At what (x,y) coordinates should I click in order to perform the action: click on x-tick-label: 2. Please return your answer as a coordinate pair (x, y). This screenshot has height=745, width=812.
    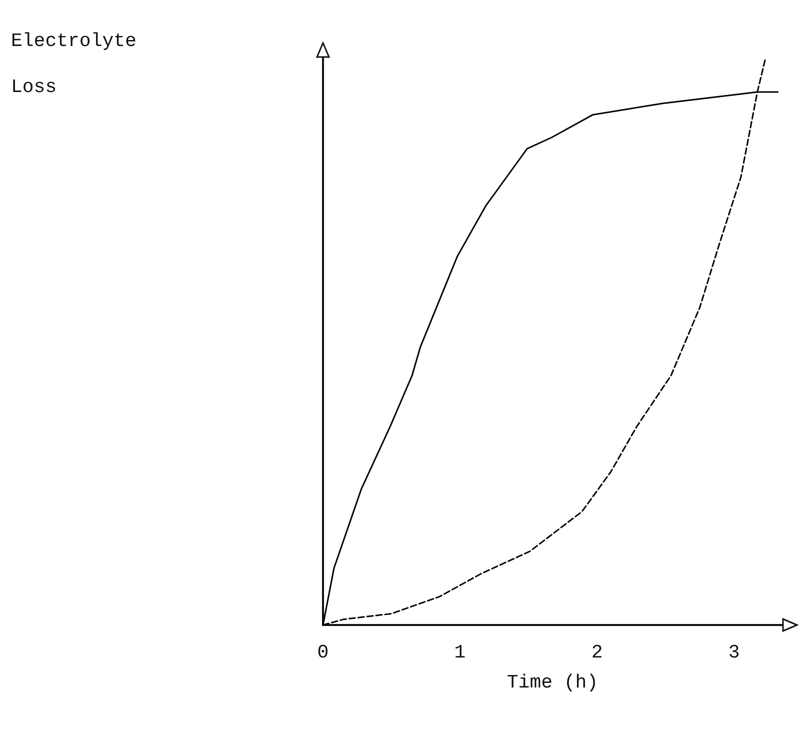
    Looking at the image, I should click on (597, 653).